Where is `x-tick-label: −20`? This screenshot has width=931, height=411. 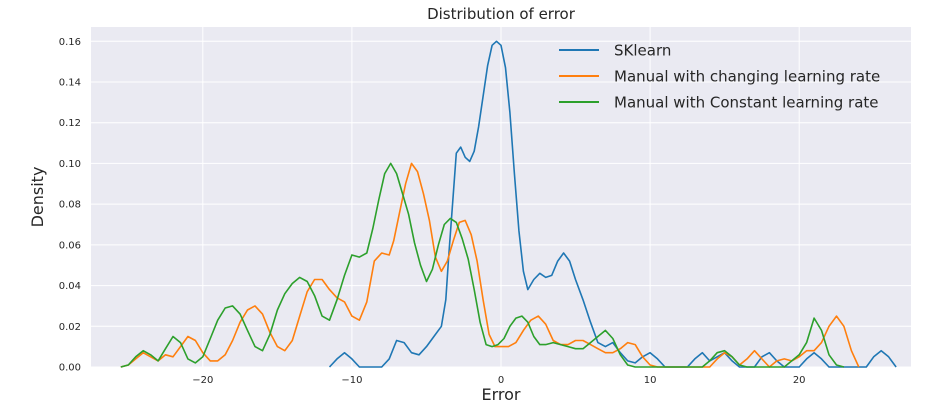 x-tick-label: −20 is located at coordinates (202, 380).